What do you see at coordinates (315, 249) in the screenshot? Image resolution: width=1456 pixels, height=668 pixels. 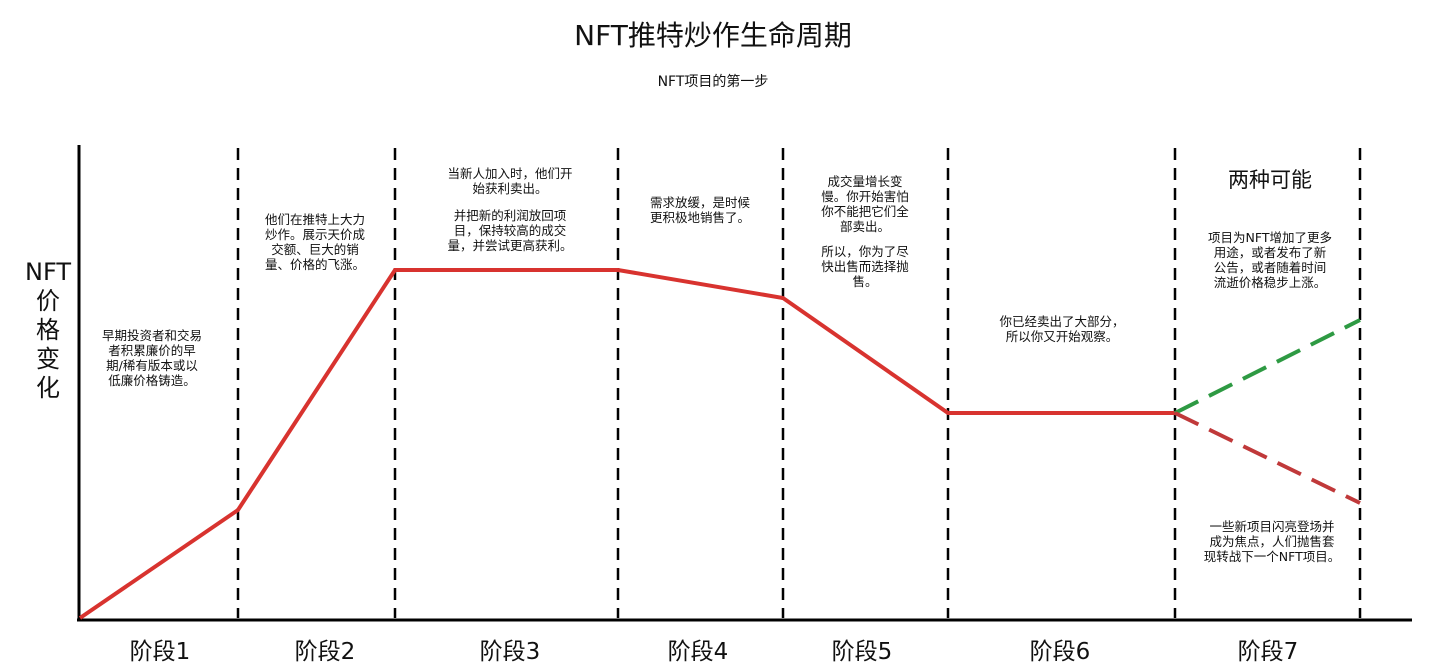 I see `note-line: 交额、巨大的销` at bounding box center [315, 249].